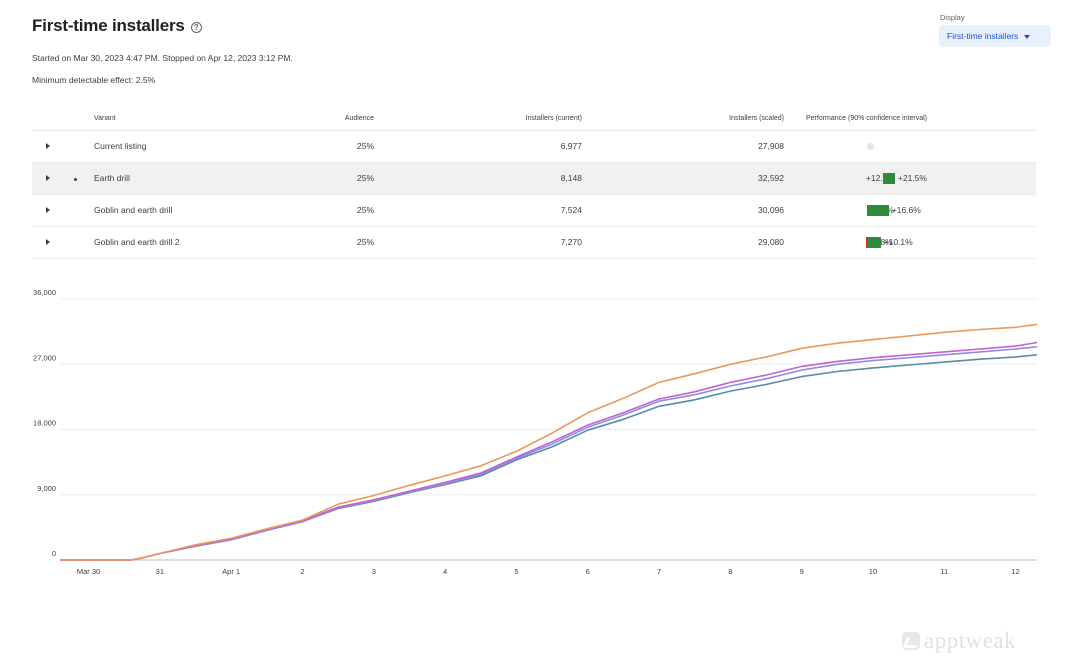  Describe the element at coordinates (952, 17) in the screenshot. I see `display-label: Display` at that location.